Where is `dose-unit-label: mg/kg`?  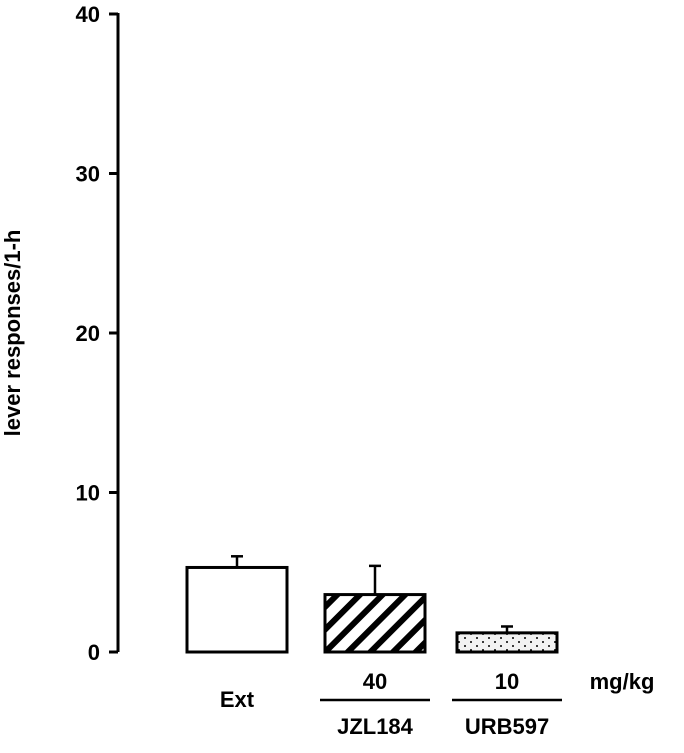
dose-unit-label: mg/kg is located at coordinates (622, 681).